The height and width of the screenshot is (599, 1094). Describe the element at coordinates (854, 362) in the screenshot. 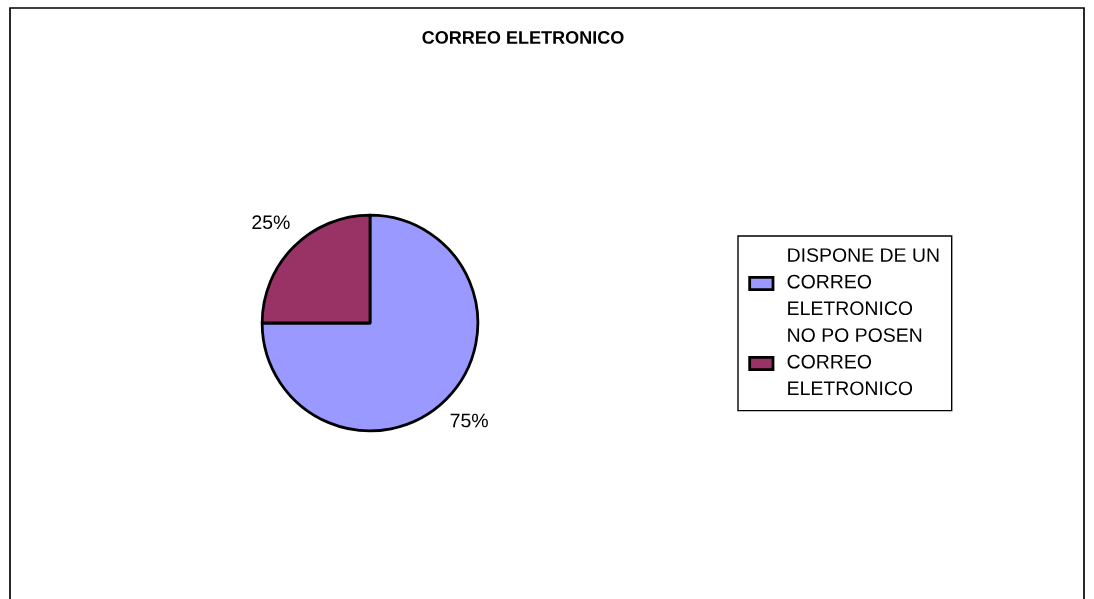

I see `legend-label: NO PO POSEN CORREO ELETRONICO` at that location.